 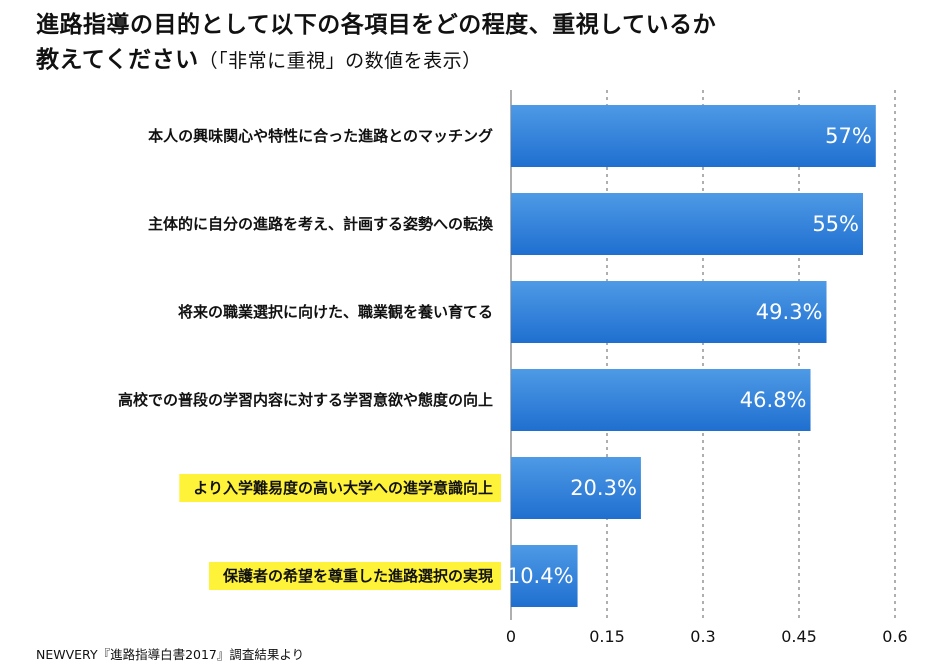 I want to click on x-axis-ticks: 0 0.15 0.3 0.45 0.6, so click(x=707, y=636).